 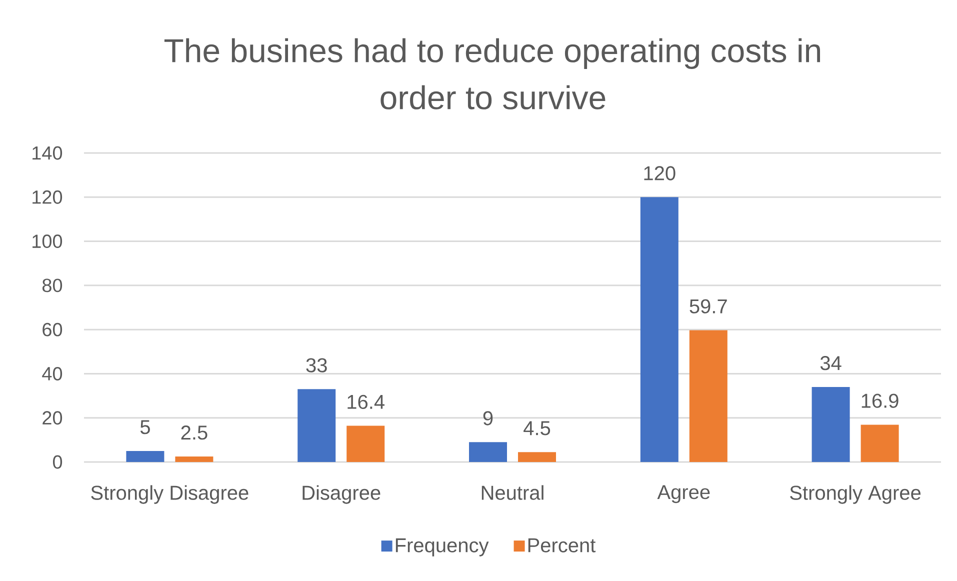 I want to click on y-tick-label: 0, so click(x=57, y=462).